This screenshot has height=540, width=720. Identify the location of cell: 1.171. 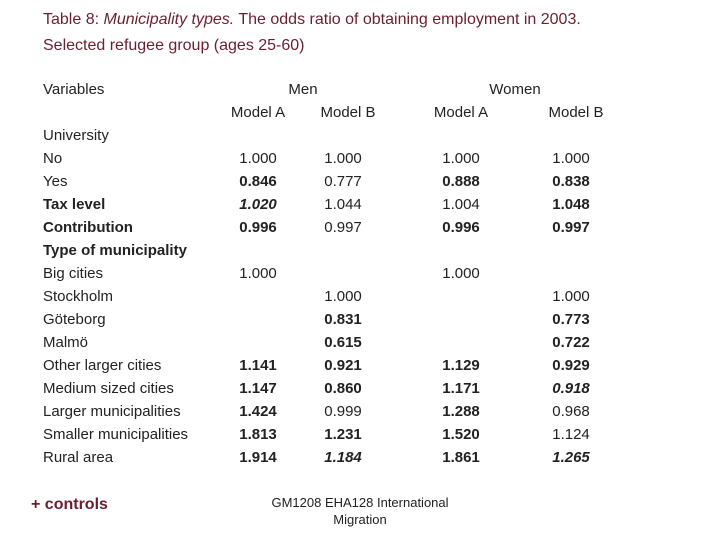
(461, 388).